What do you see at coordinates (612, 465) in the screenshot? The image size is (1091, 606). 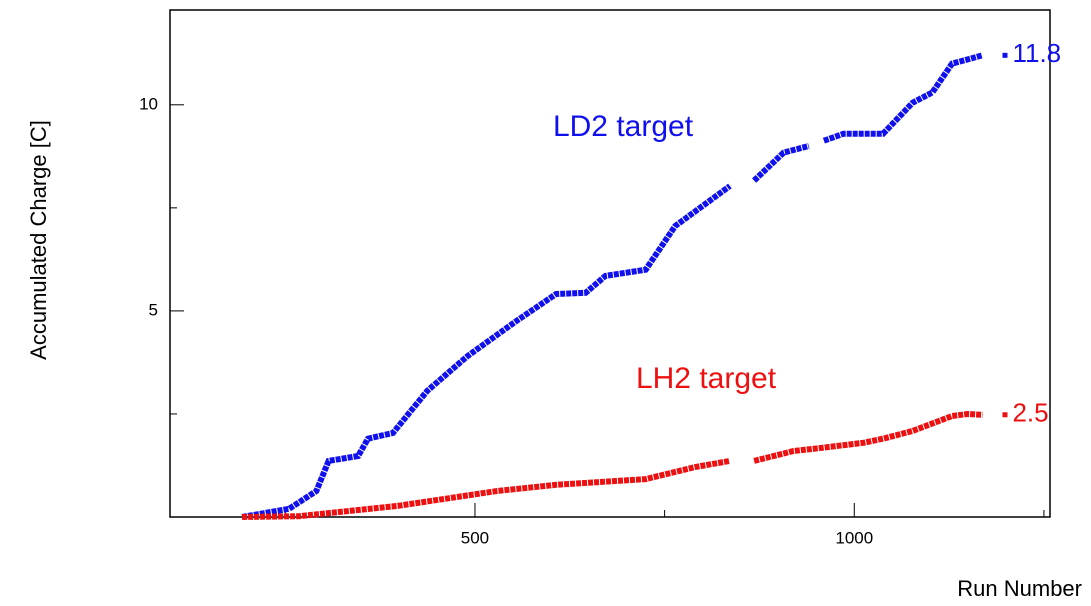 I see `series-line` at bounding box center [612, 465].